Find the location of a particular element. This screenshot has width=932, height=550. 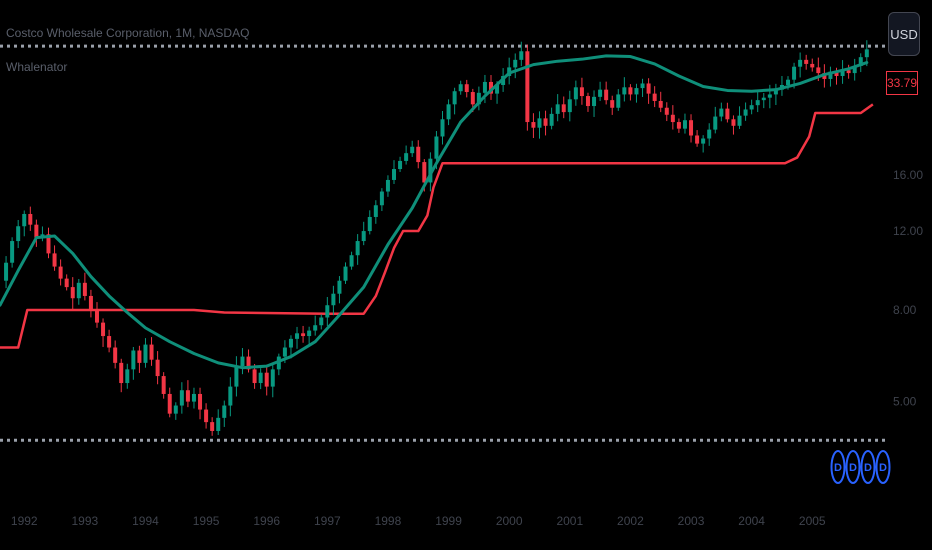

whale-marker-ring is located at coordinates (868, 467).